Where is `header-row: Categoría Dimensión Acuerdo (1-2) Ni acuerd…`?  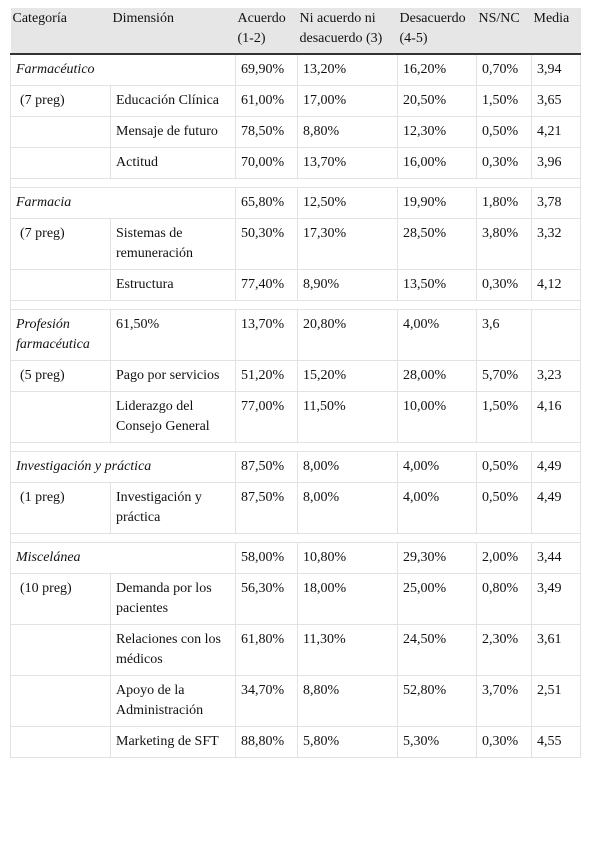
header-row: Categoría Dimensión Acuerdo (1-2) Ni acuerd… is located at coordinates (295, 31).